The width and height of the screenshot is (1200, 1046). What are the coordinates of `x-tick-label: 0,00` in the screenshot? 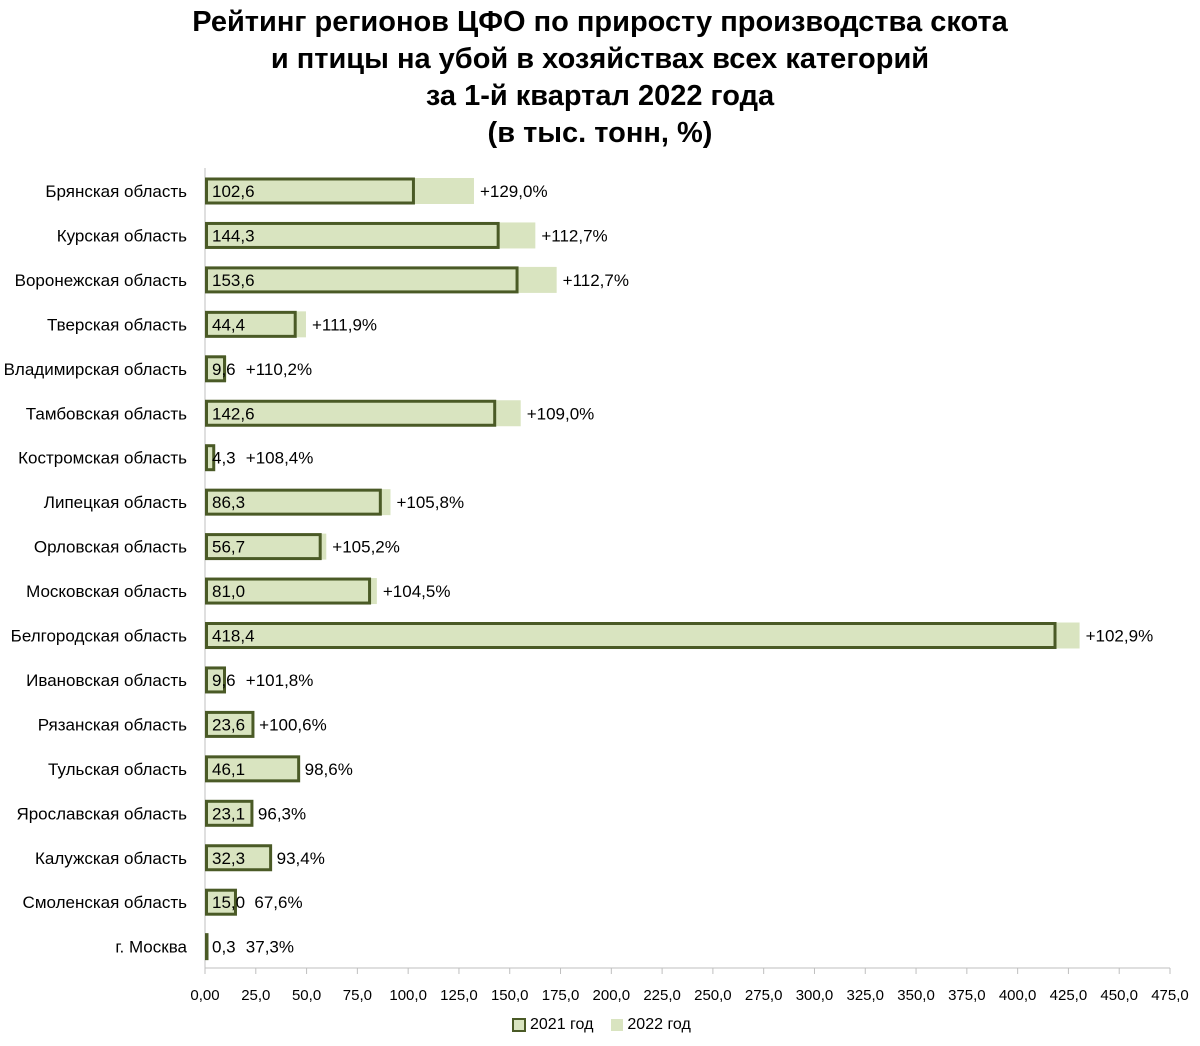 It's located at (204, 995).